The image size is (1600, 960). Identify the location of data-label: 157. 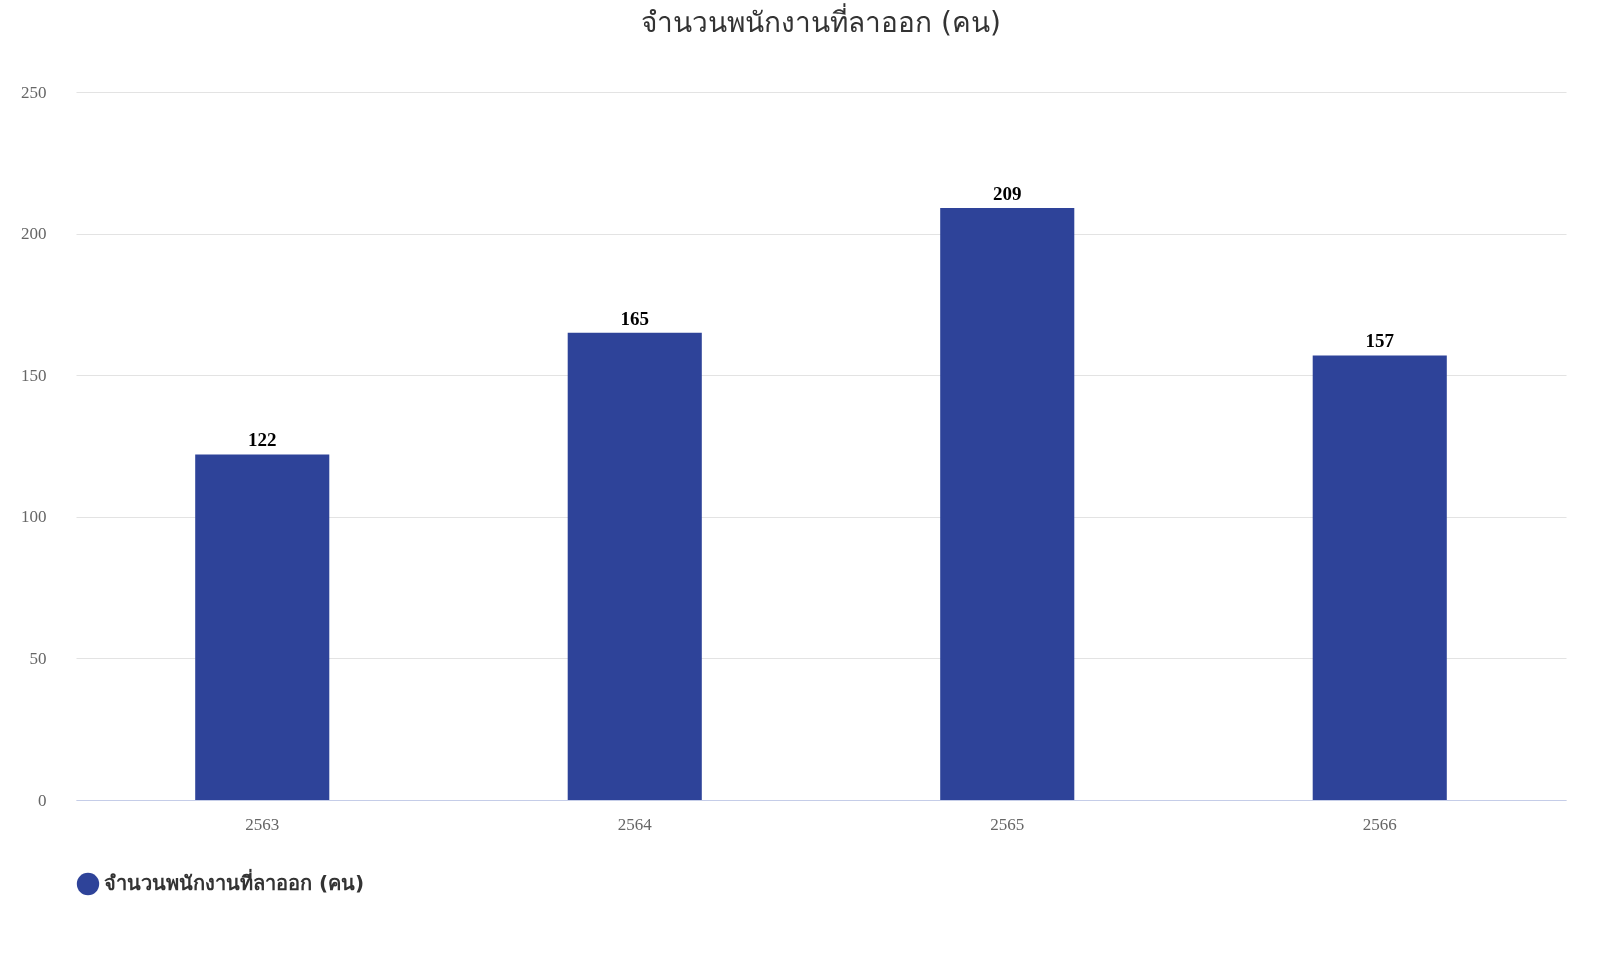
(1380, 341).